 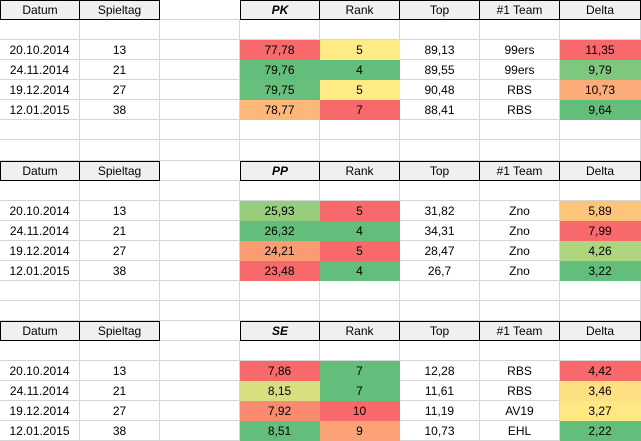 What do you see at coordinates (280, 331) in the screenshot?
I see `header-metric: SE` at bounding box center [280, 331].